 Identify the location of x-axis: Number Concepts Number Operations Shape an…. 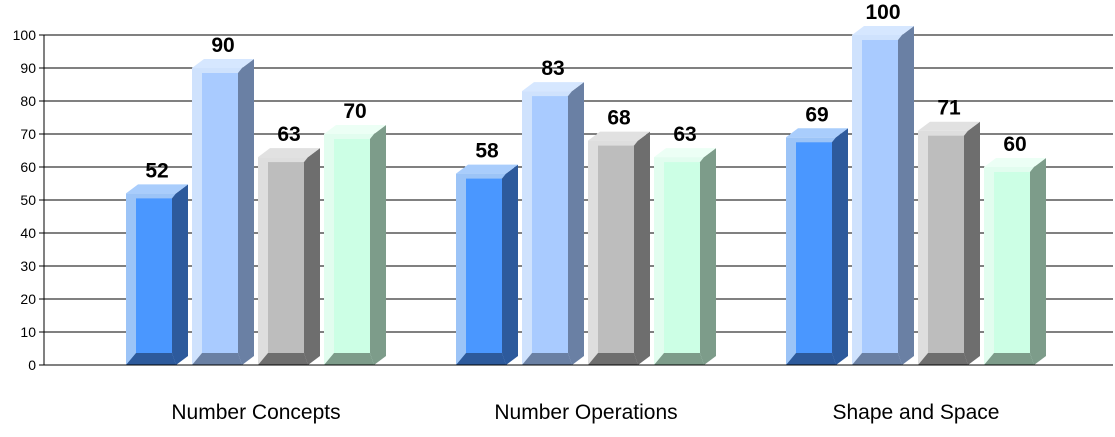
(578, 394).